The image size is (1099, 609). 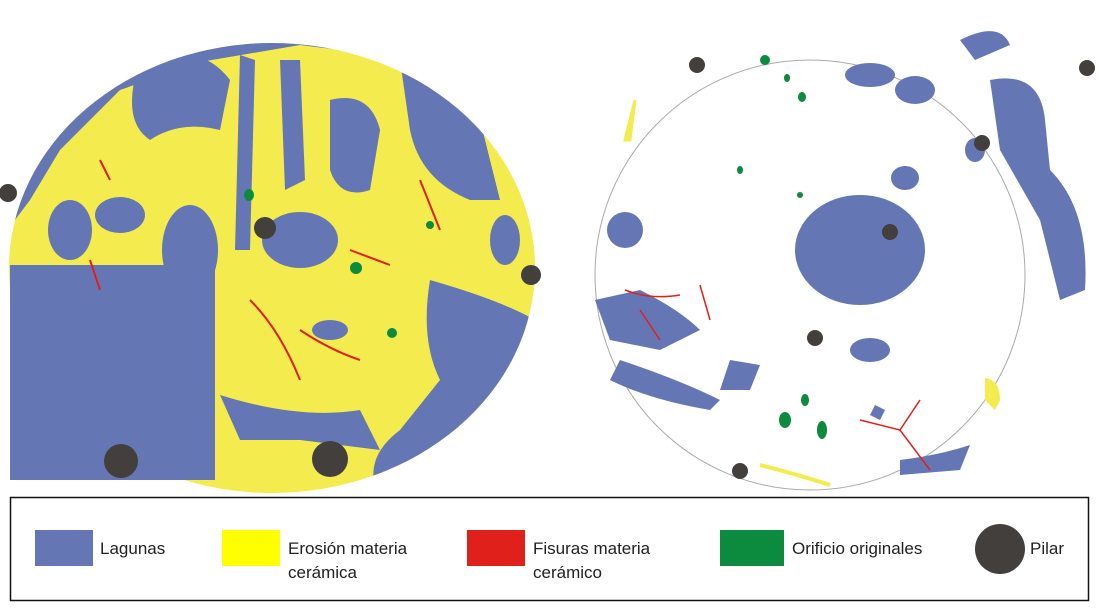 What do you see at coordinates (857, 548) in the screenshot?
I see `legend-label: Orificio originales` at bounding box center [857, 548].